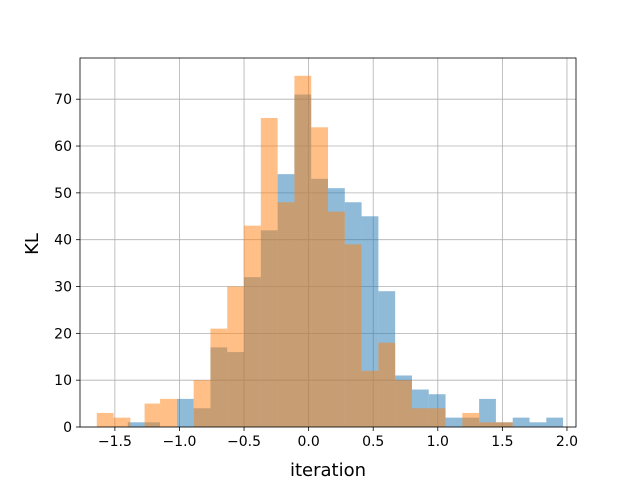  What do you see at coordinates (438, 442) in the screenshot?
I see `x-tick-label: 1.0` at bounding box center [438, 442].